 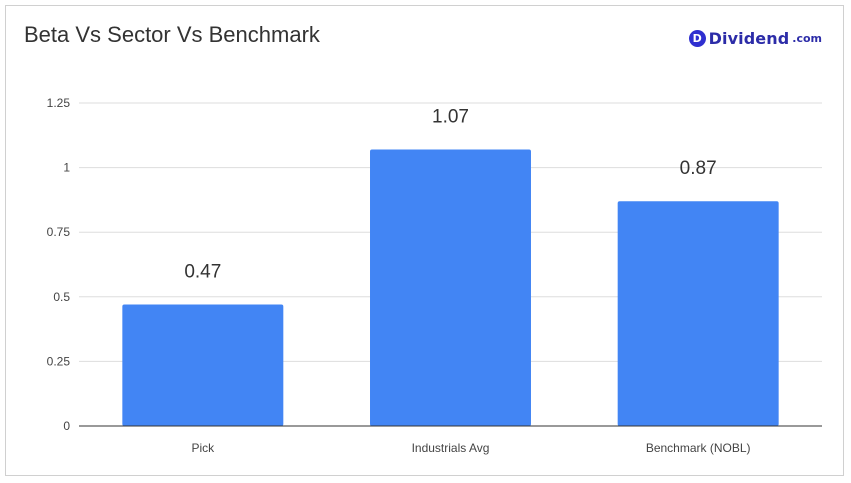 What do you see at coordinates (66, 168) in the screenshot?
I see `y-tick-label: 1` at bounding box center [66, 168].